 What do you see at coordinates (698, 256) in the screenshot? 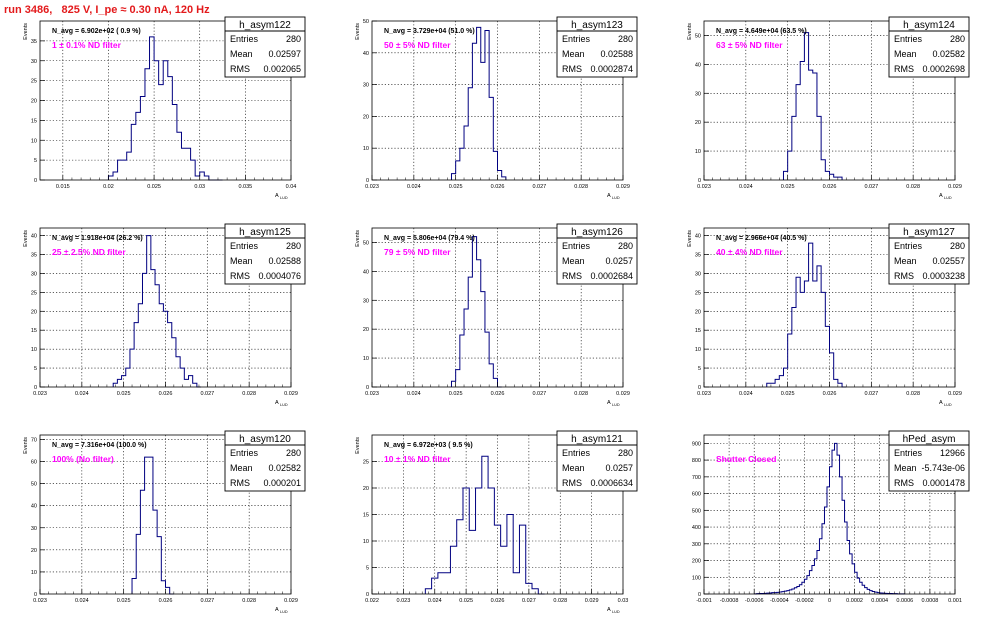
I see `y-tick-label: 35` at bounding box center [698, 256].